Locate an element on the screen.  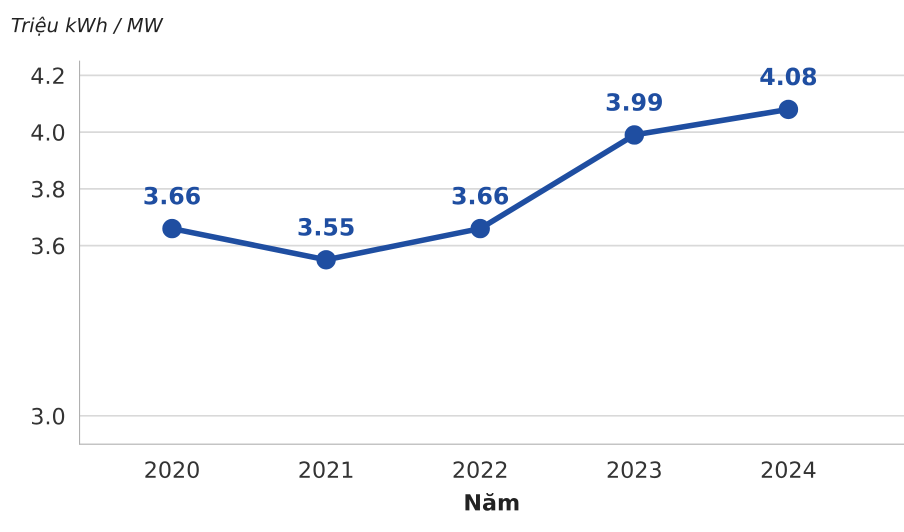
y-tick-label: 3.8 is located at coordinates (48, 189).